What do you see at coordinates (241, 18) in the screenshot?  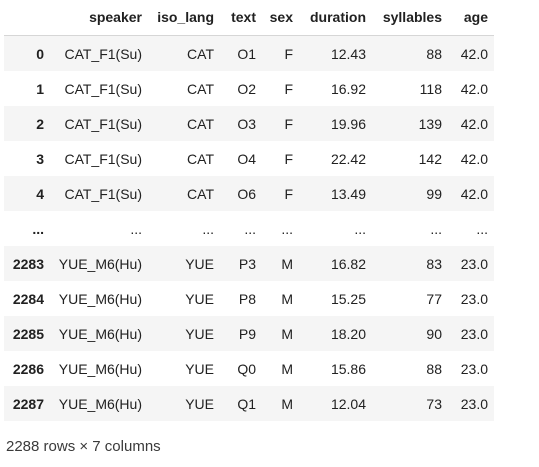 I see `column-header-text: text` at bounding box center [241, 18].